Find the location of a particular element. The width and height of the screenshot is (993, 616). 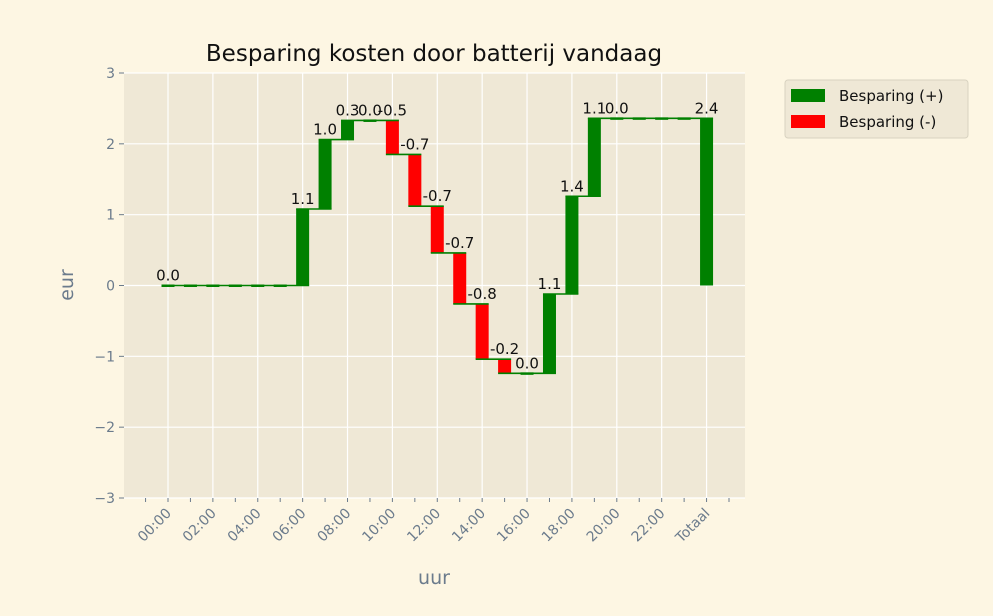

legend-label-negative: Besparing (-) is located at coordinates (887, 122).